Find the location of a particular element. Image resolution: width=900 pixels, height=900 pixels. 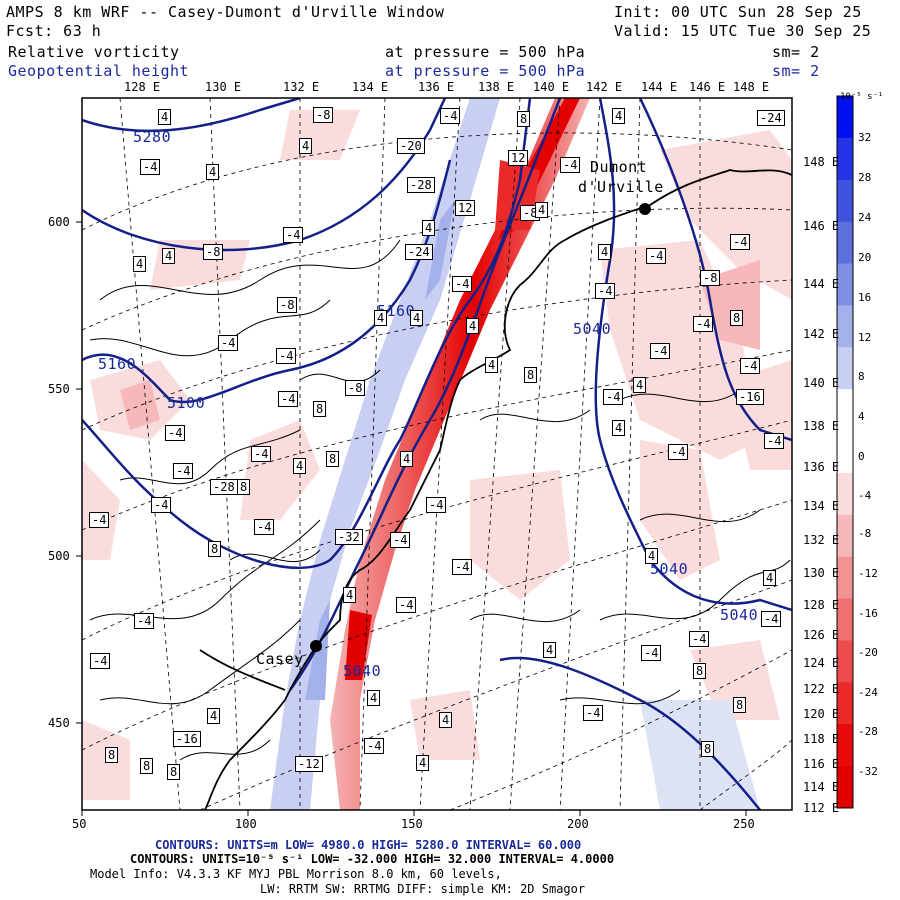

top-lon-label: 144 E is located at coordinates (659, 87).